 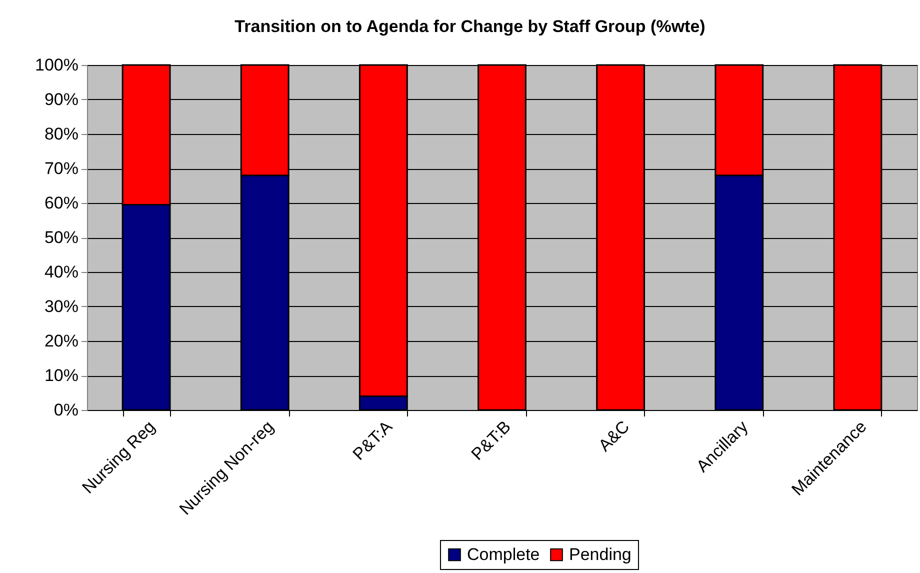 I want to click on y-tick-label: 10%, so click(x=61, y=375).